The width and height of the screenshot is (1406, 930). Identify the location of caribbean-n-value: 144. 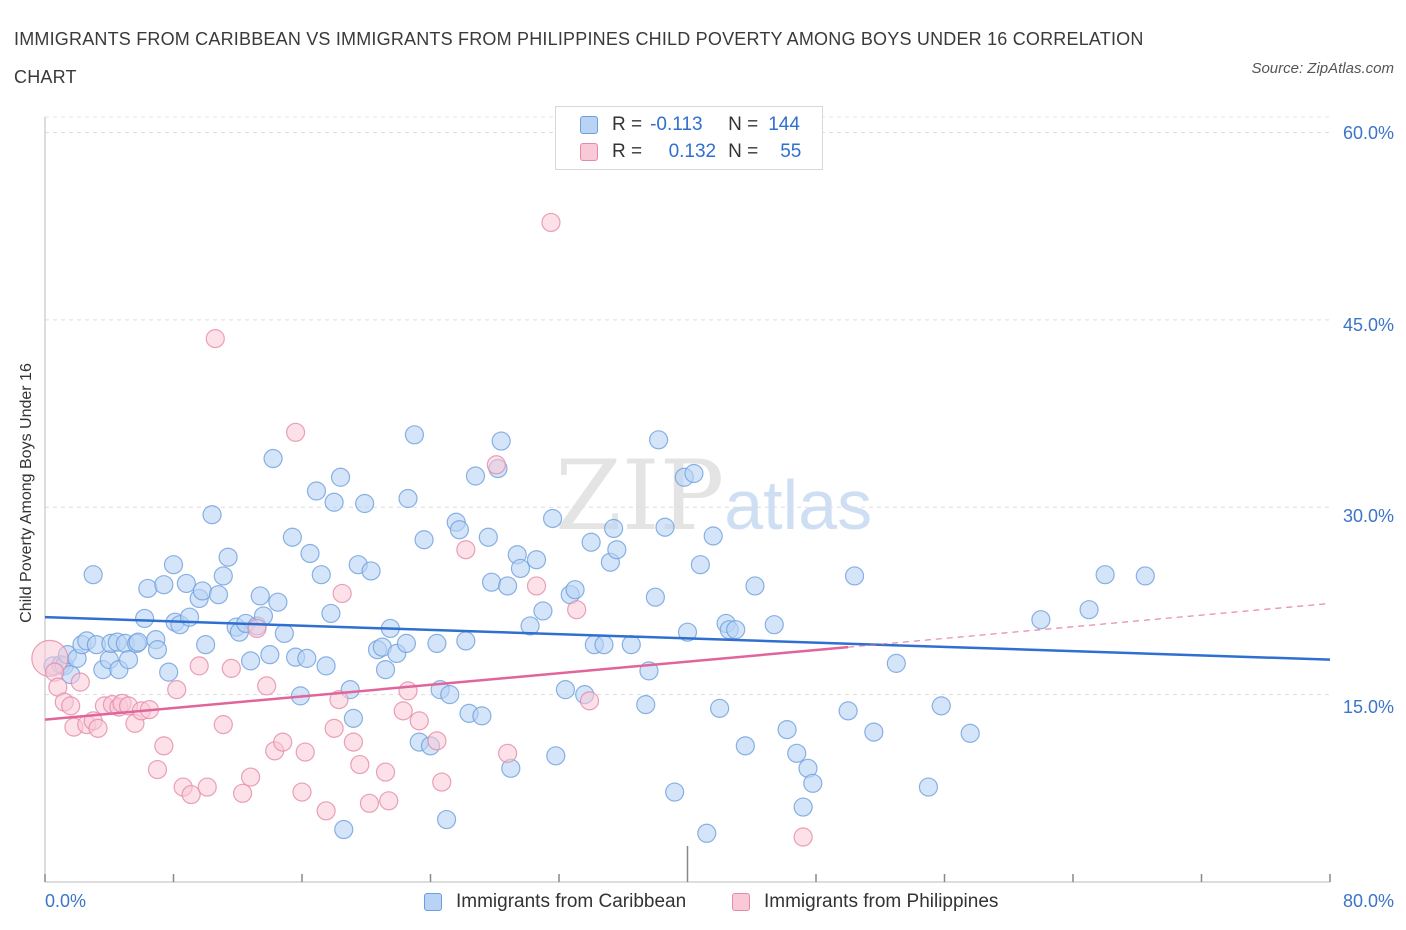
(784, 124).